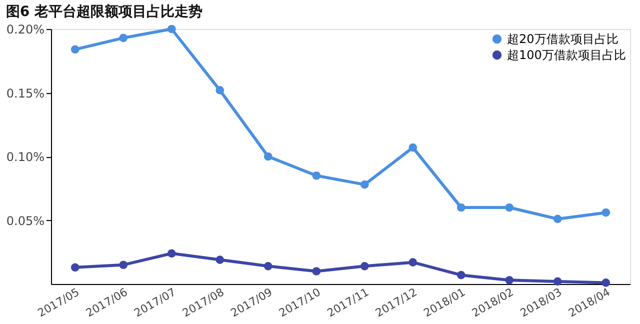 The image size is (640, 324). Describe the element at coordinates (562, 39) in the screenshot. I see `legend-label: 超20万借款项目占比` at that location.